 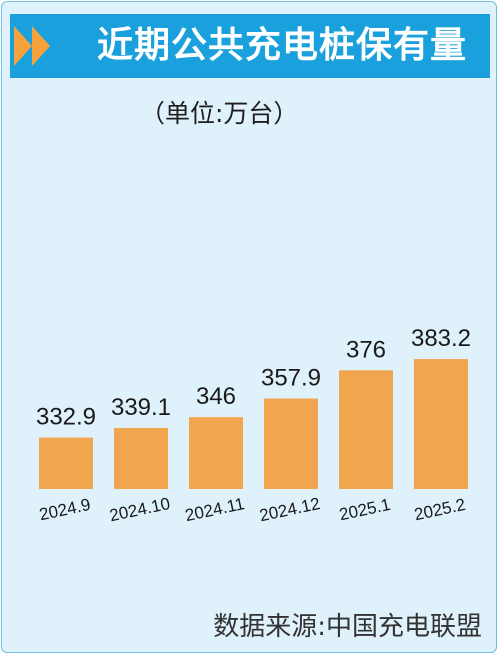 What do you see at coordinates (64, 509) in the screenshot?
I see `x-tick-label: 2024.9` at bounding box center [64, 509].